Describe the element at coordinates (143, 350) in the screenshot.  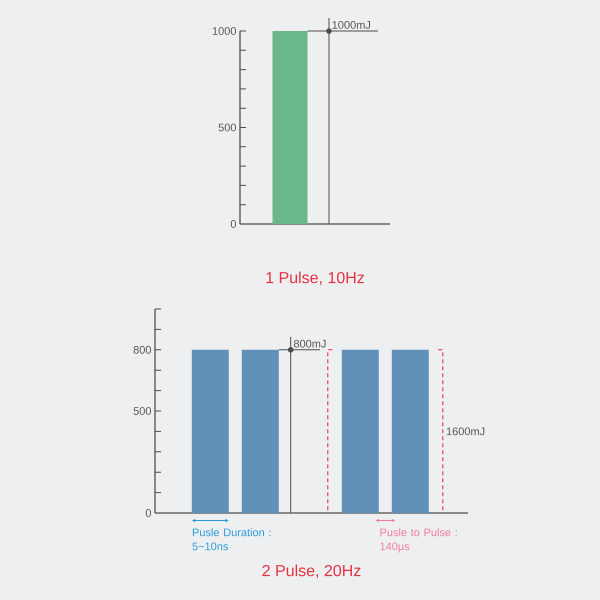
I see `y-tick-label: 800` at that location.